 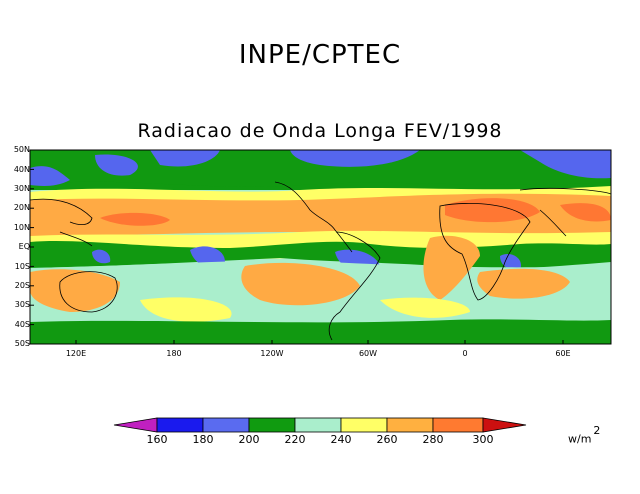 I want to click on colorbar-label-200: 200, so click(x=249, y=439).